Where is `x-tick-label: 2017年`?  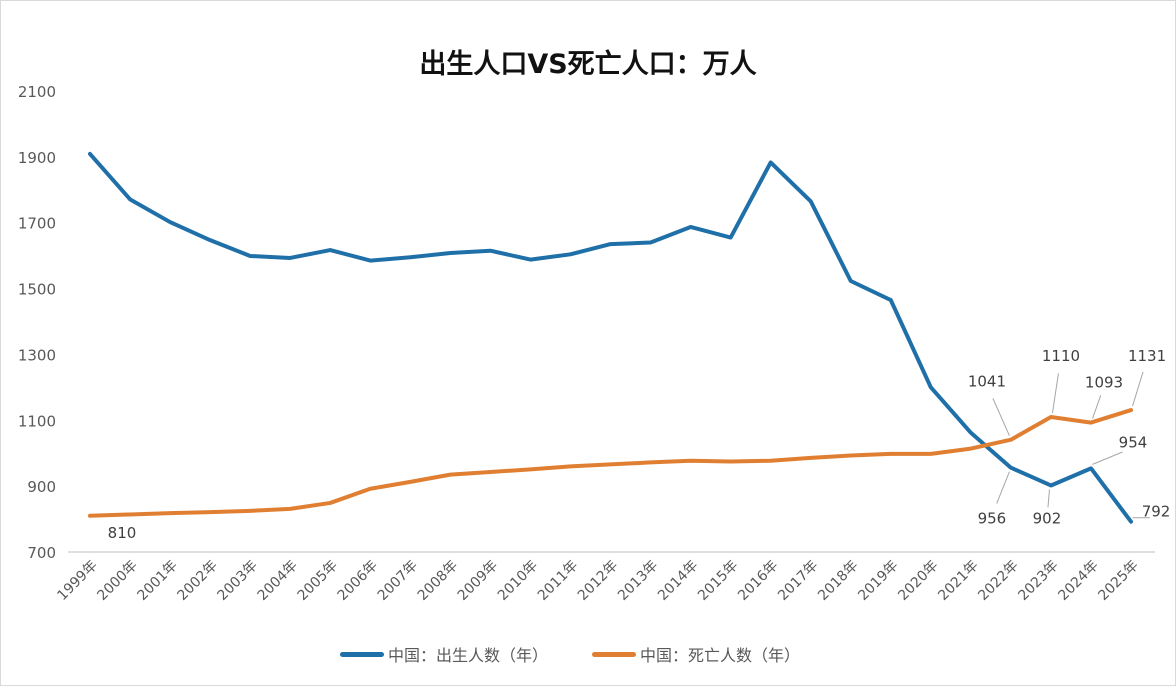 x-tick-label: 2017年 is located at coordinates (798, 581).